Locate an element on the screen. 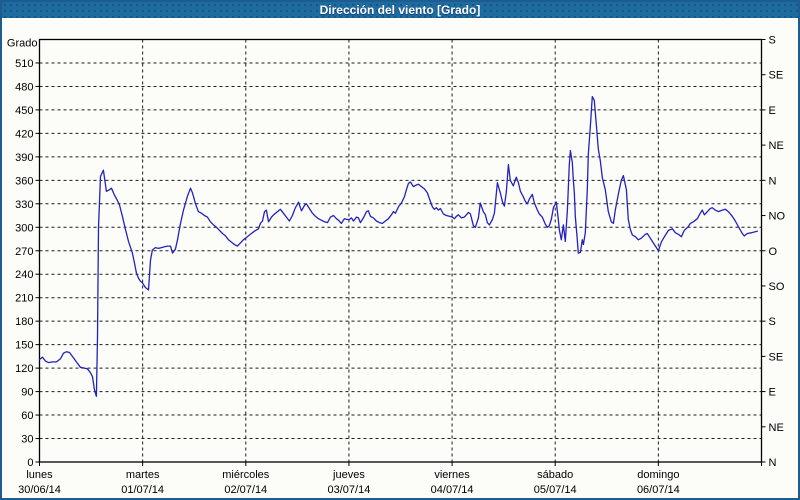  x-axis-date-label: 04/07/14 is located at coordinates (452, 490).